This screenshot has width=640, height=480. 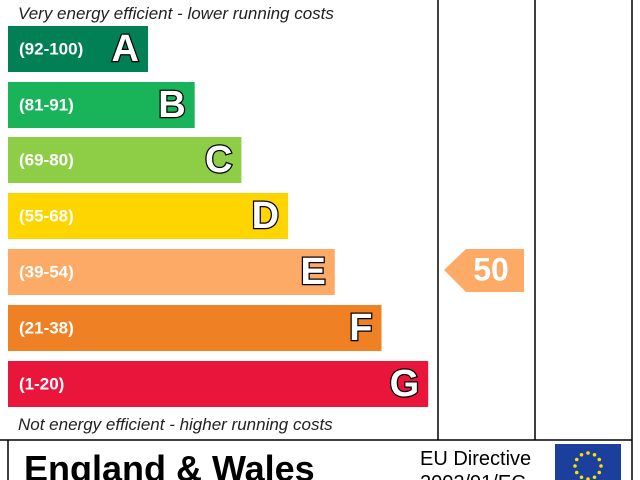 I want to click on current-rating: 50, so click(x=484, y=270).